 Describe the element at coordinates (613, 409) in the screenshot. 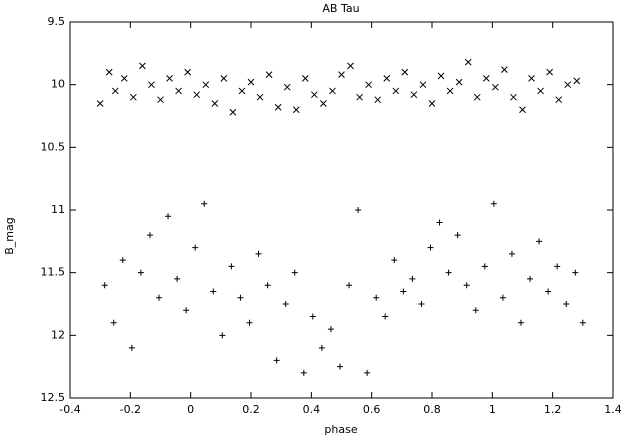

I see `x-tick-label: 1.4` at that location.